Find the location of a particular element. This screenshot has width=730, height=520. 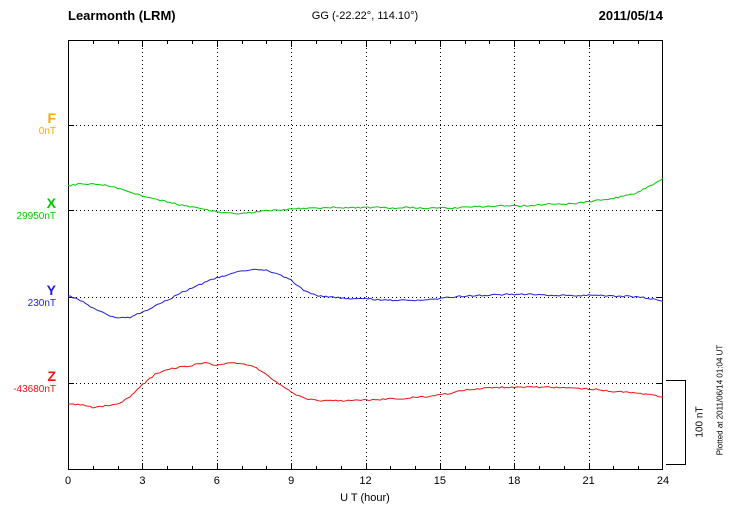

x-tick-label: 15 is located at coordinates (439, 481).